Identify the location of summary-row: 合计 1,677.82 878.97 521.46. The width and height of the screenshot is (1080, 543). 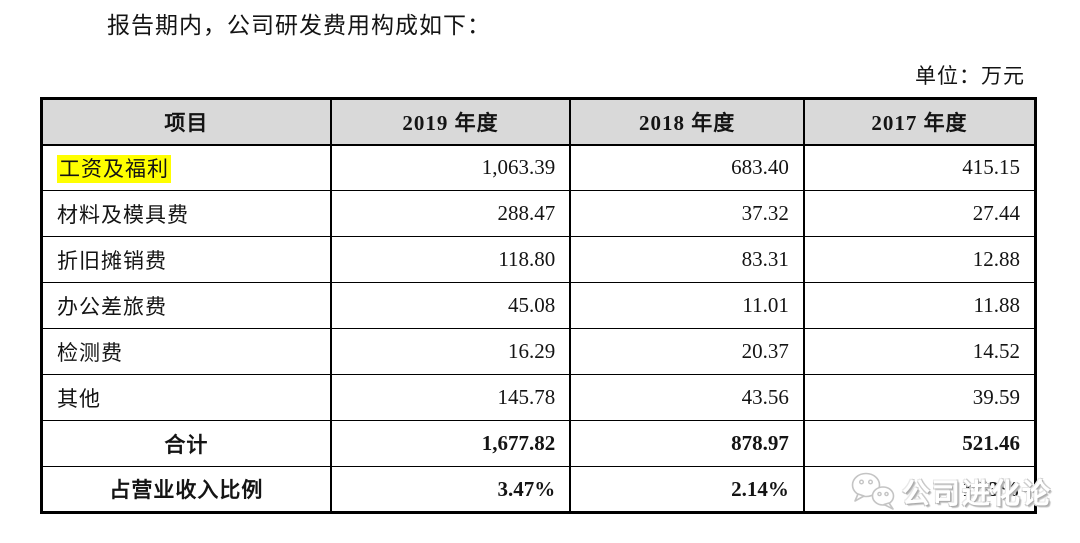
(538, 443).